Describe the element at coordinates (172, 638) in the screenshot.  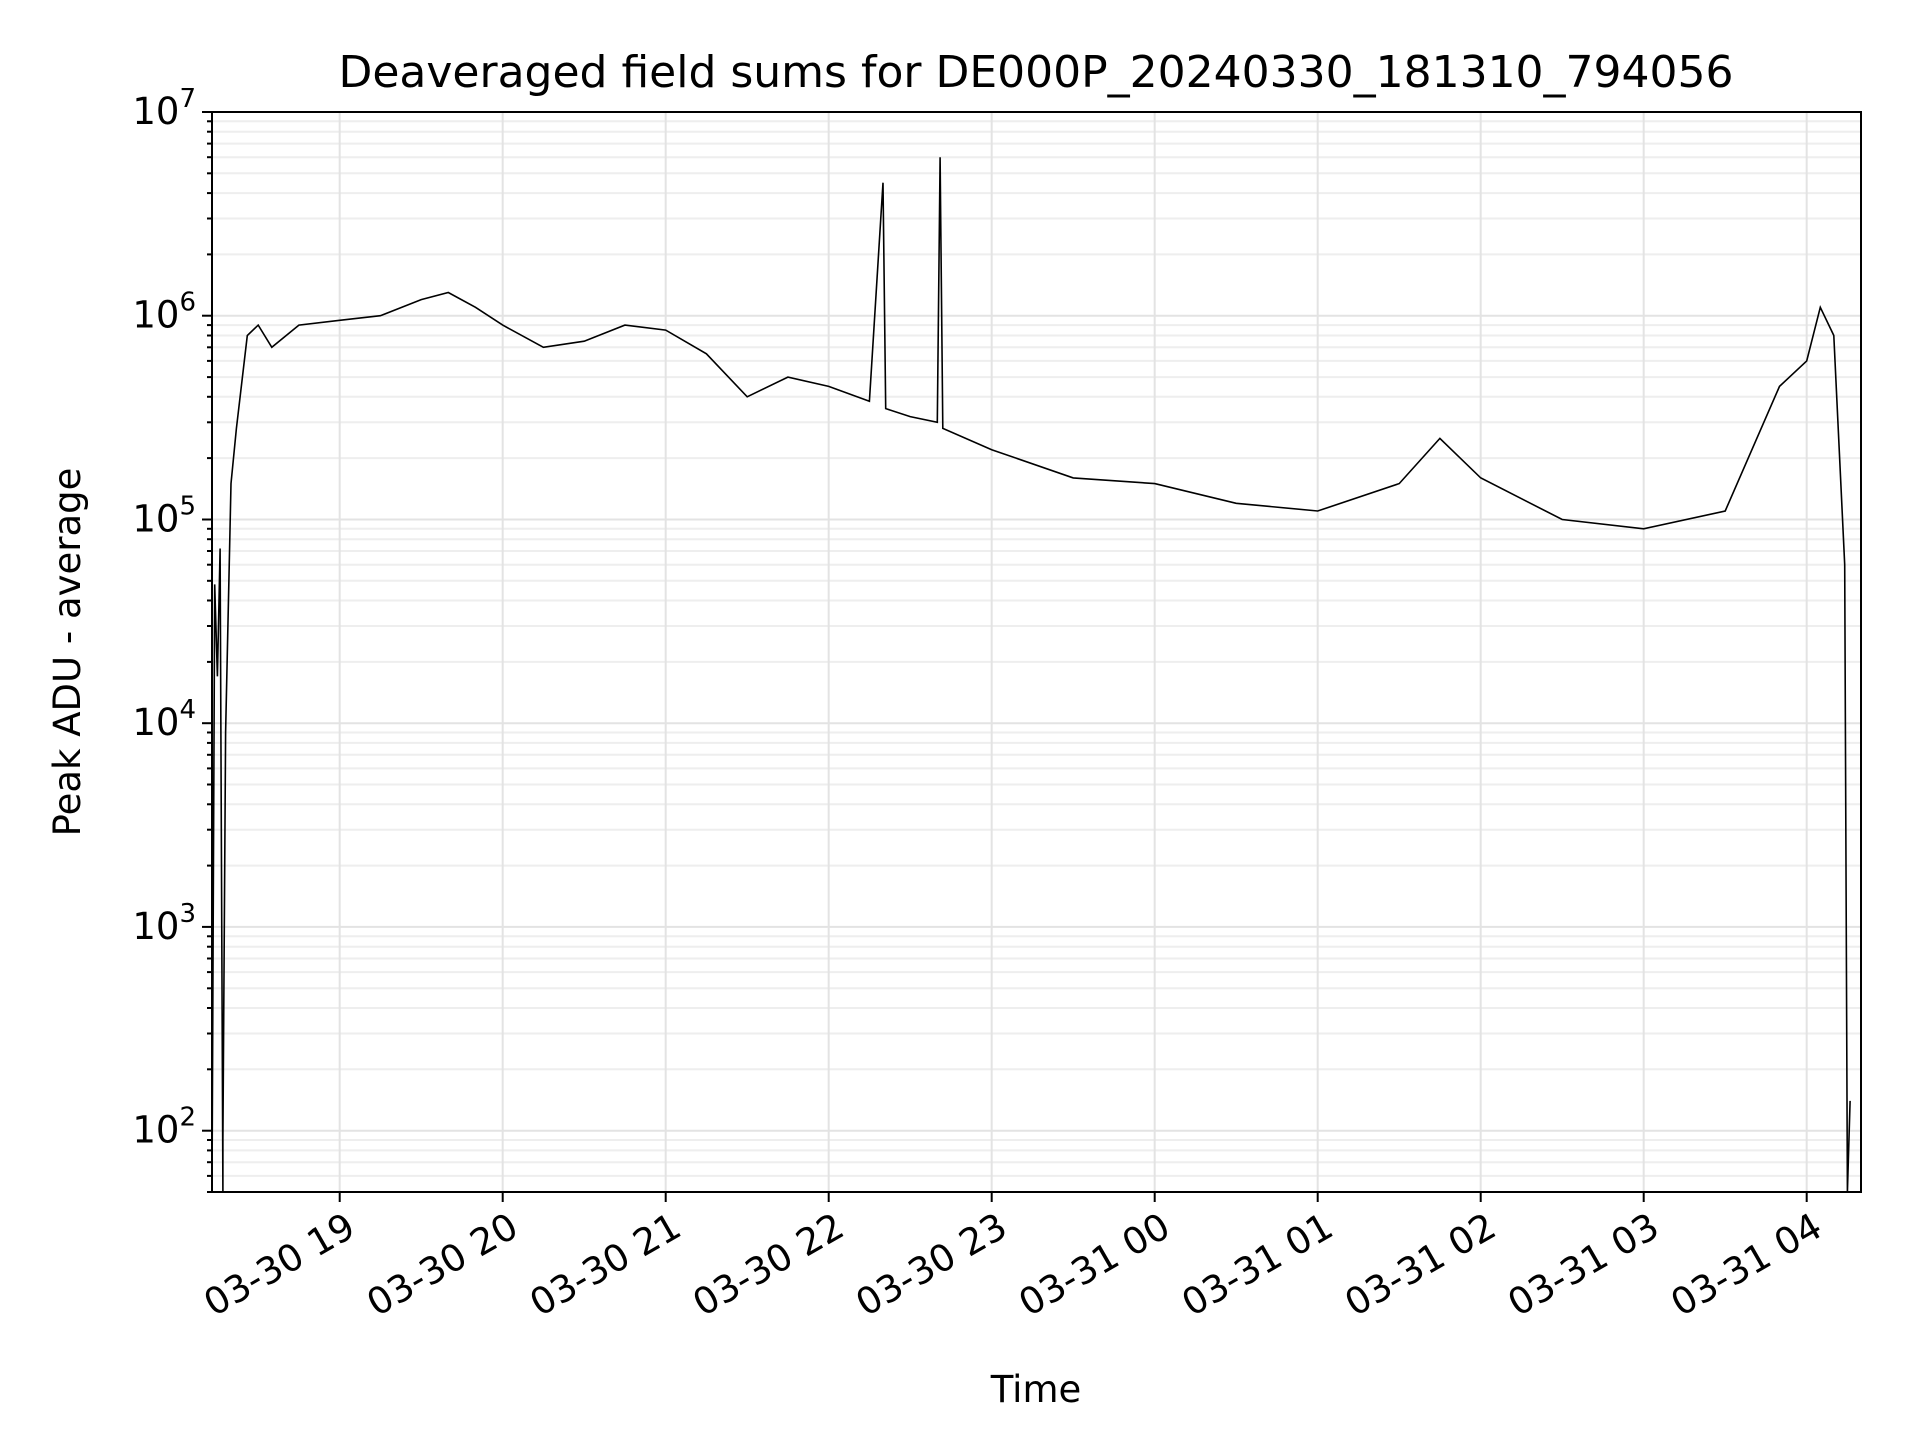
I see `y-axis: 10² 10³ 10⁴ 10⁵ 10⁶ 10⁷` at that location.